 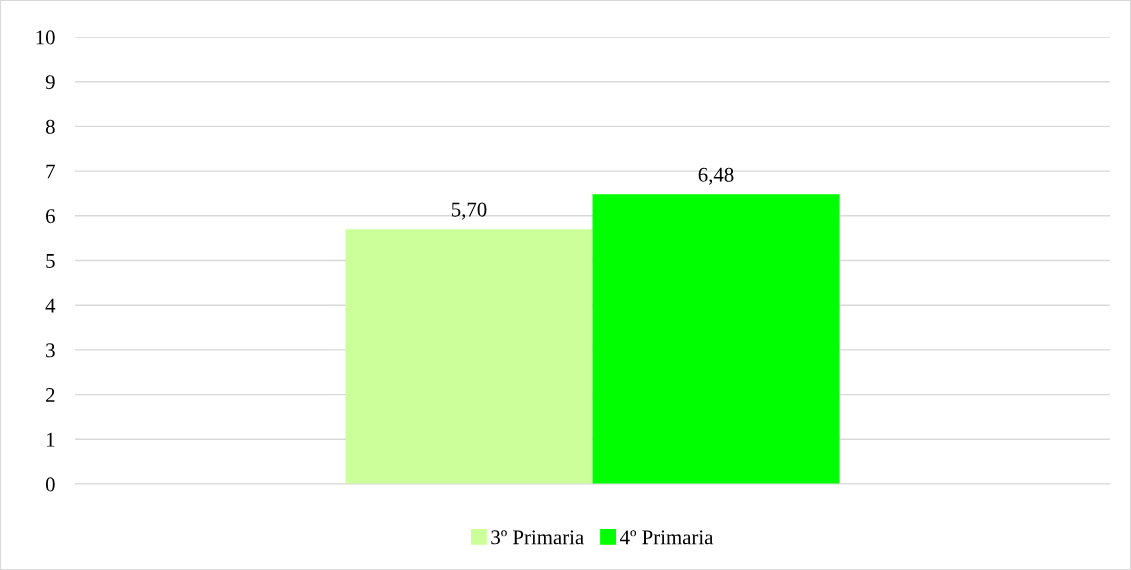 I want to click on y-tick-label: 4, so click(x=50, y=305).